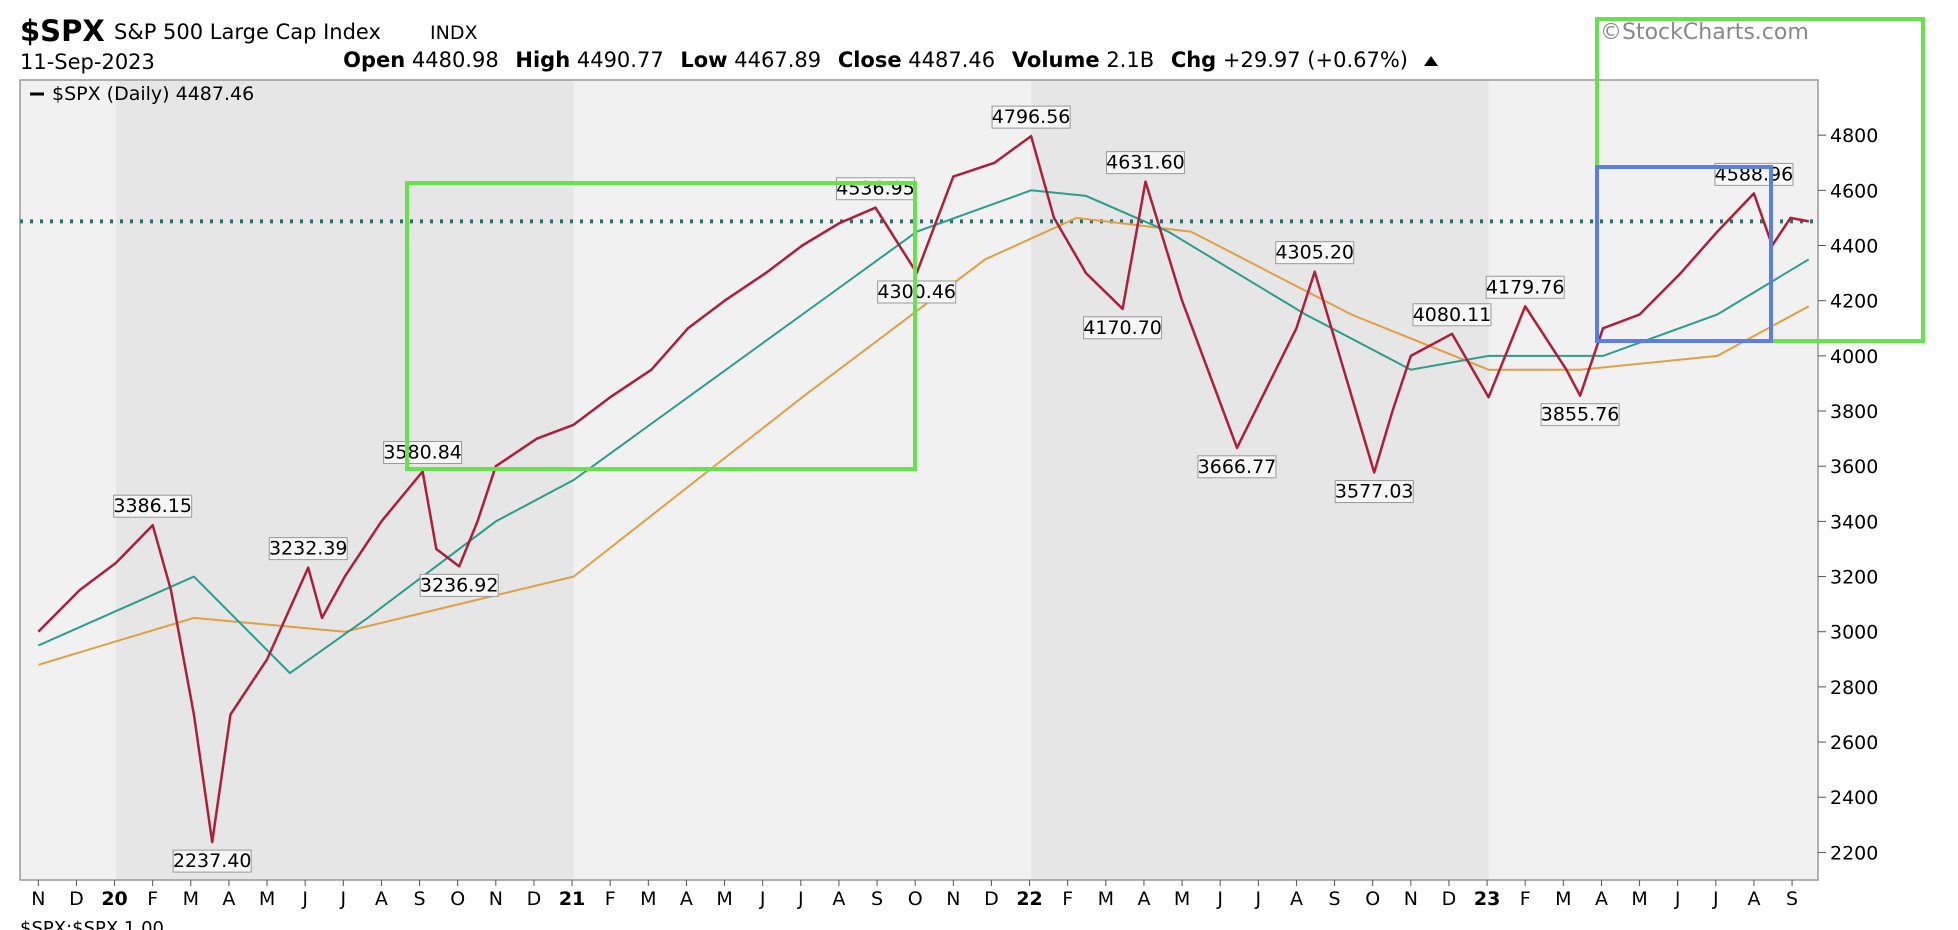  Describe the element at coordinates (62, 31) in the screenshot. I see `symbol-title: $SPX` at that location.